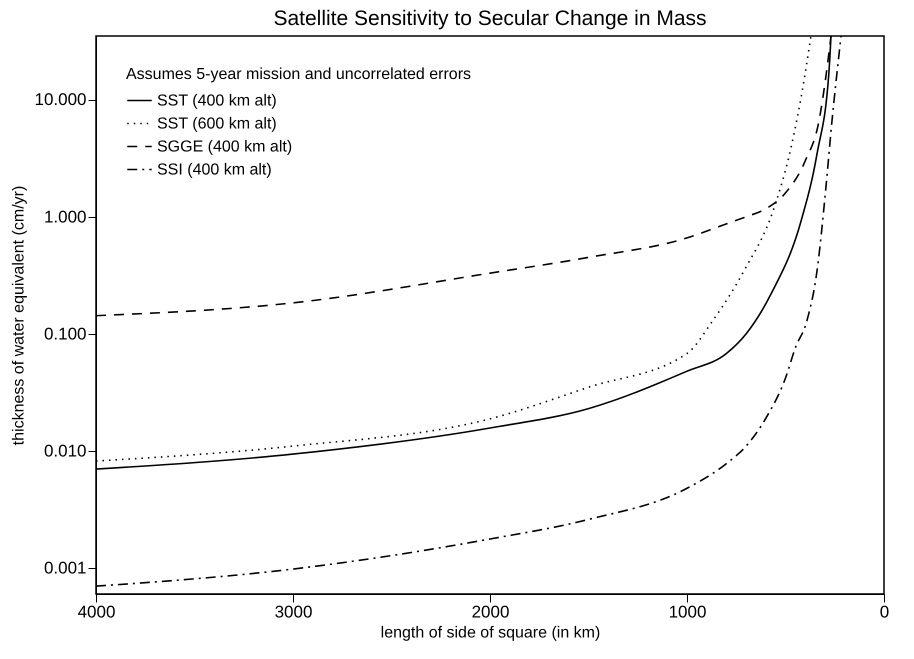 The image size is (914, 659). Describe the element at coordinates (214, 170) in the screenshot. I see `legend-label: SSI (400 km alt)` at that location.